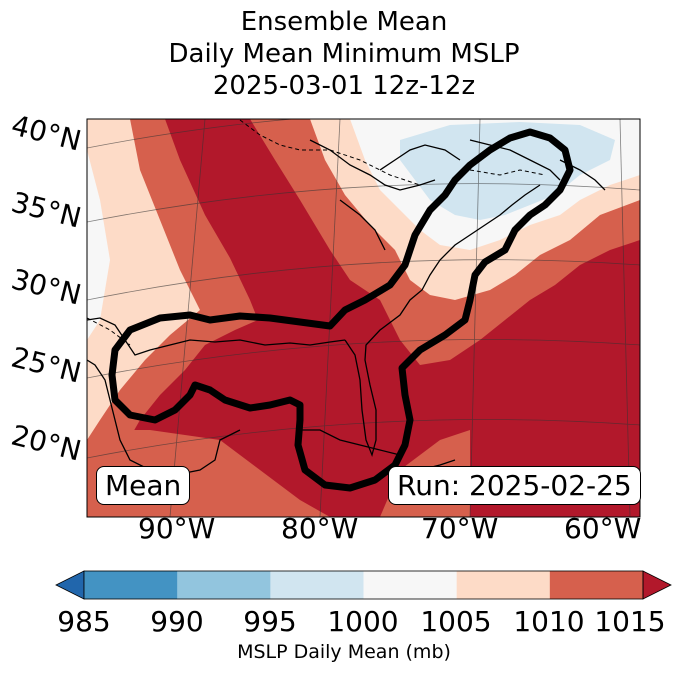 Image resolution: width=688 pixels, height=674 pixels. What do you see at coordinates (143, 485) in the screenshot?
I see `mean-label-box: Mean` at bounding box center [143, 485].